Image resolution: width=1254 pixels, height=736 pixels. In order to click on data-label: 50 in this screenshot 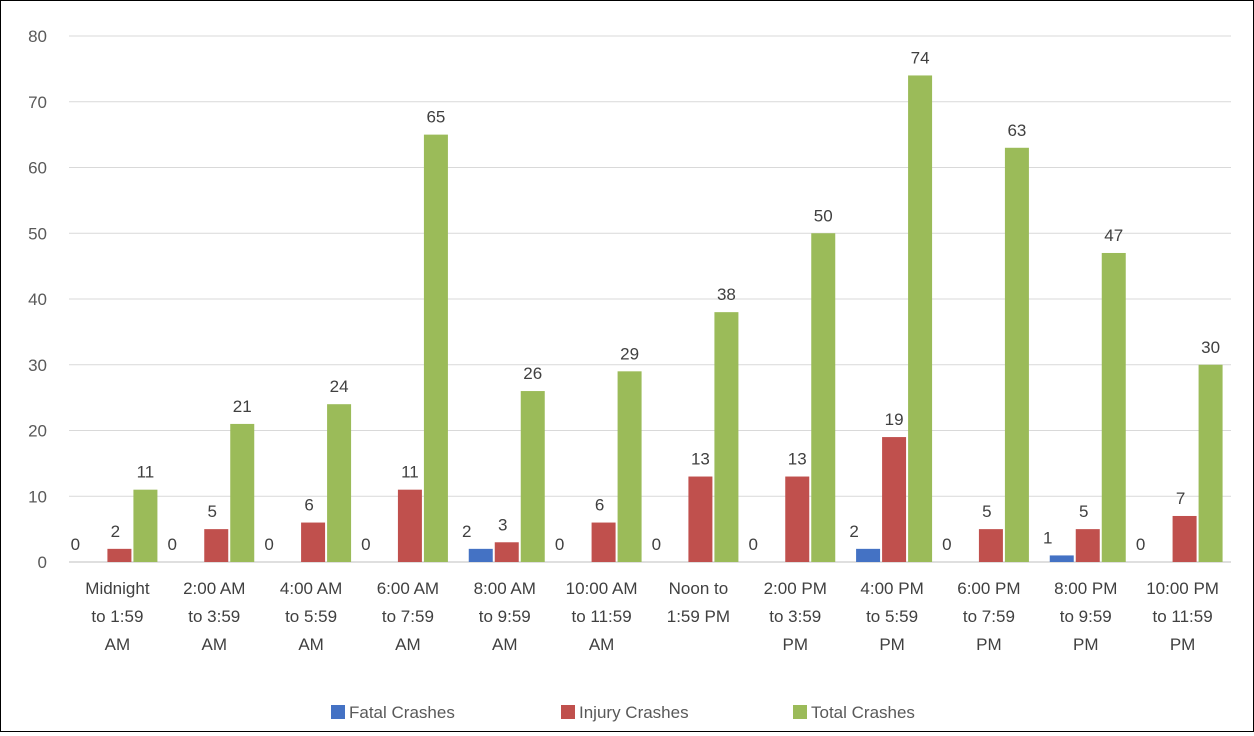, I will do `click(823, 215)`.